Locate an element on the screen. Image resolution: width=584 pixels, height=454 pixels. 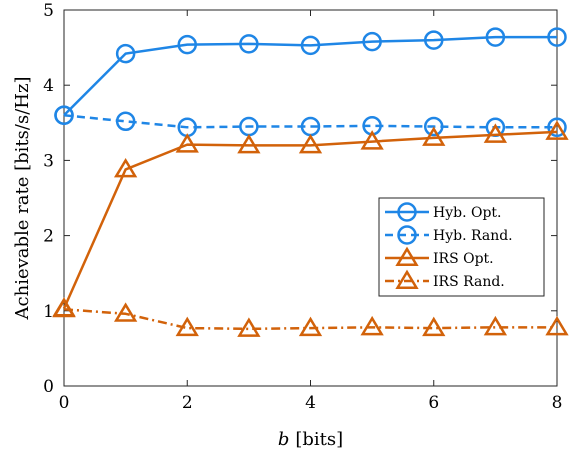
y-tick-label: 2 is located at coordinates (48, 237).